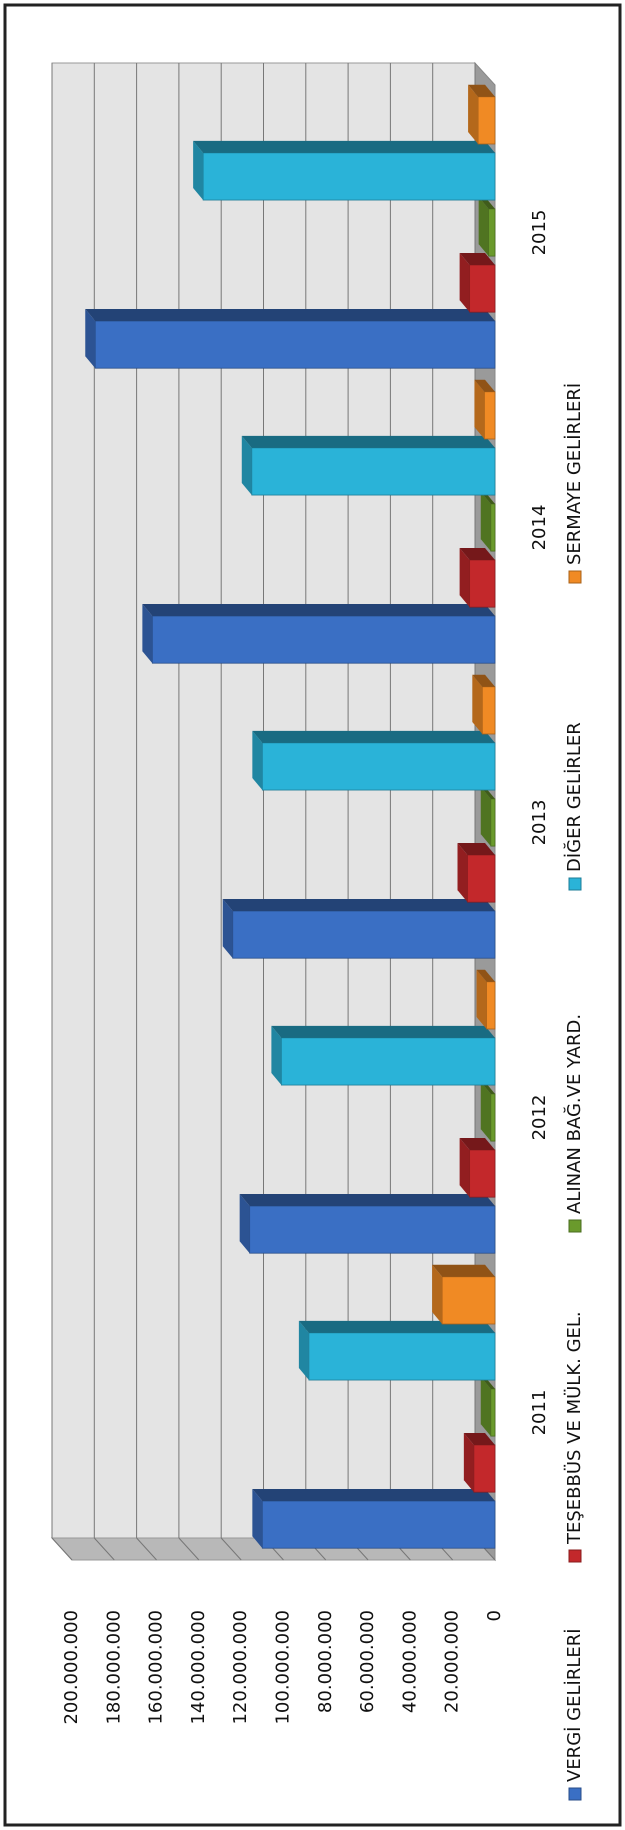 This screenshot has width=625, height=1830. I want to click on x-tick-label: 2015, so click(539, 233).